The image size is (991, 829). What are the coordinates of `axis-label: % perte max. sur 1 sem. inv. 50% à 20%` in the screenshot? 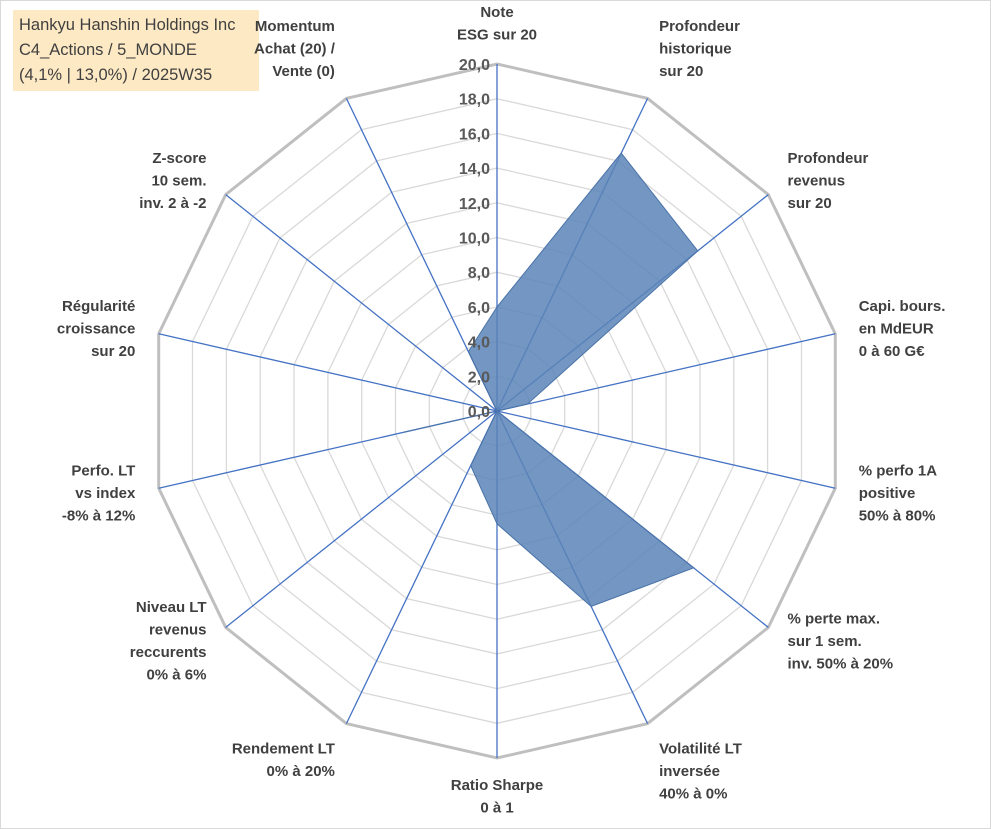 It's located at (841, 641).